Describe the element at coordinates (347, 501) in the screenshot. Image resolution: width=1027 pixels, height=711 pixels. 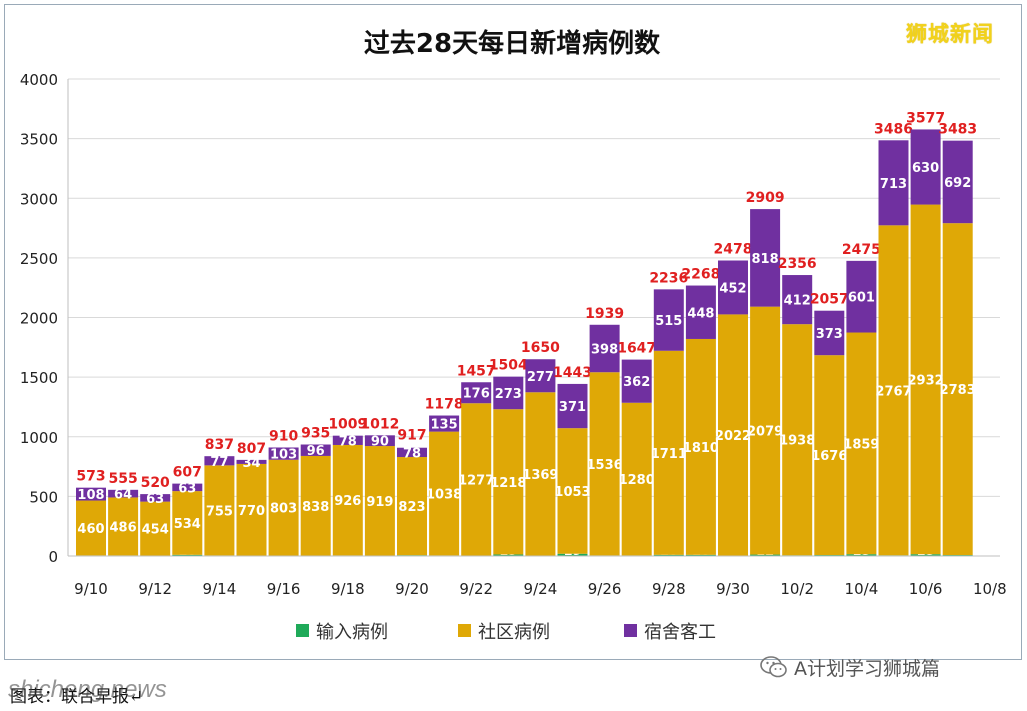
I see `community-value-label: 926` at that location.